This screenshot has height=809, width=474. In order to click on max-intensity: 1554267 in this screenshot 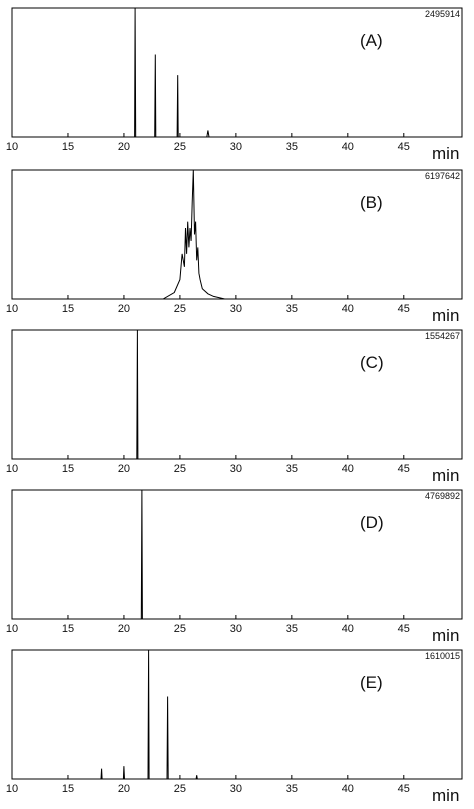, I will do `click(442, 336)`.